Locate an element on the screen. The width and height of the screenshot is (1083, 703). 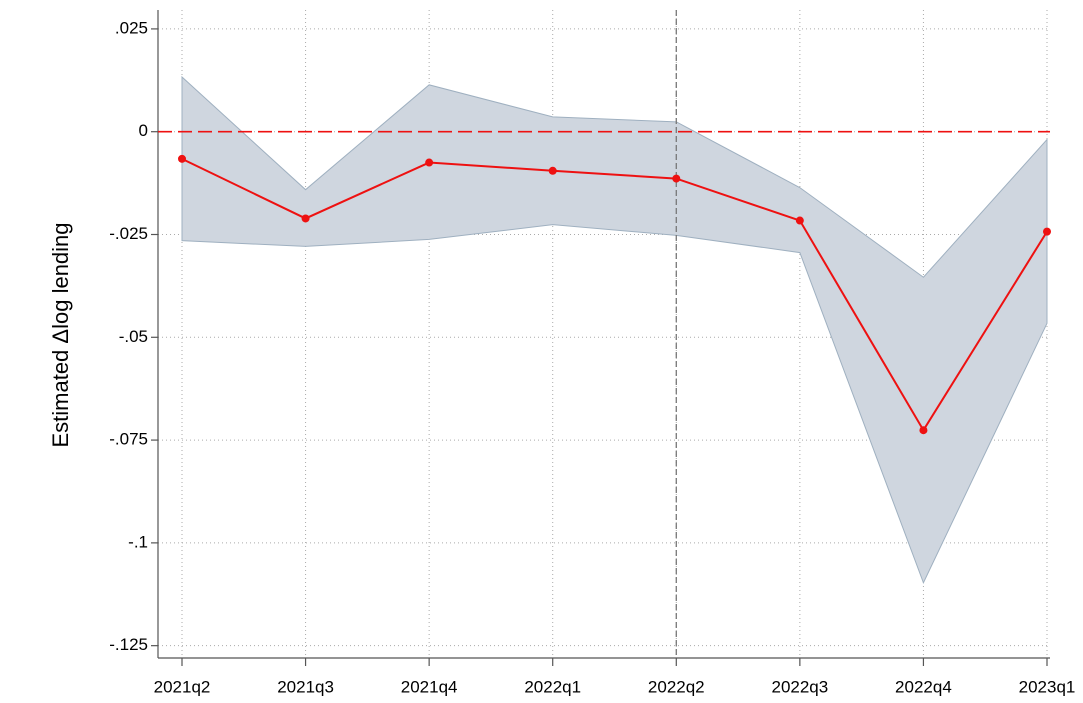
y-tick-label: -.125 is located at coordinates (128, 644).